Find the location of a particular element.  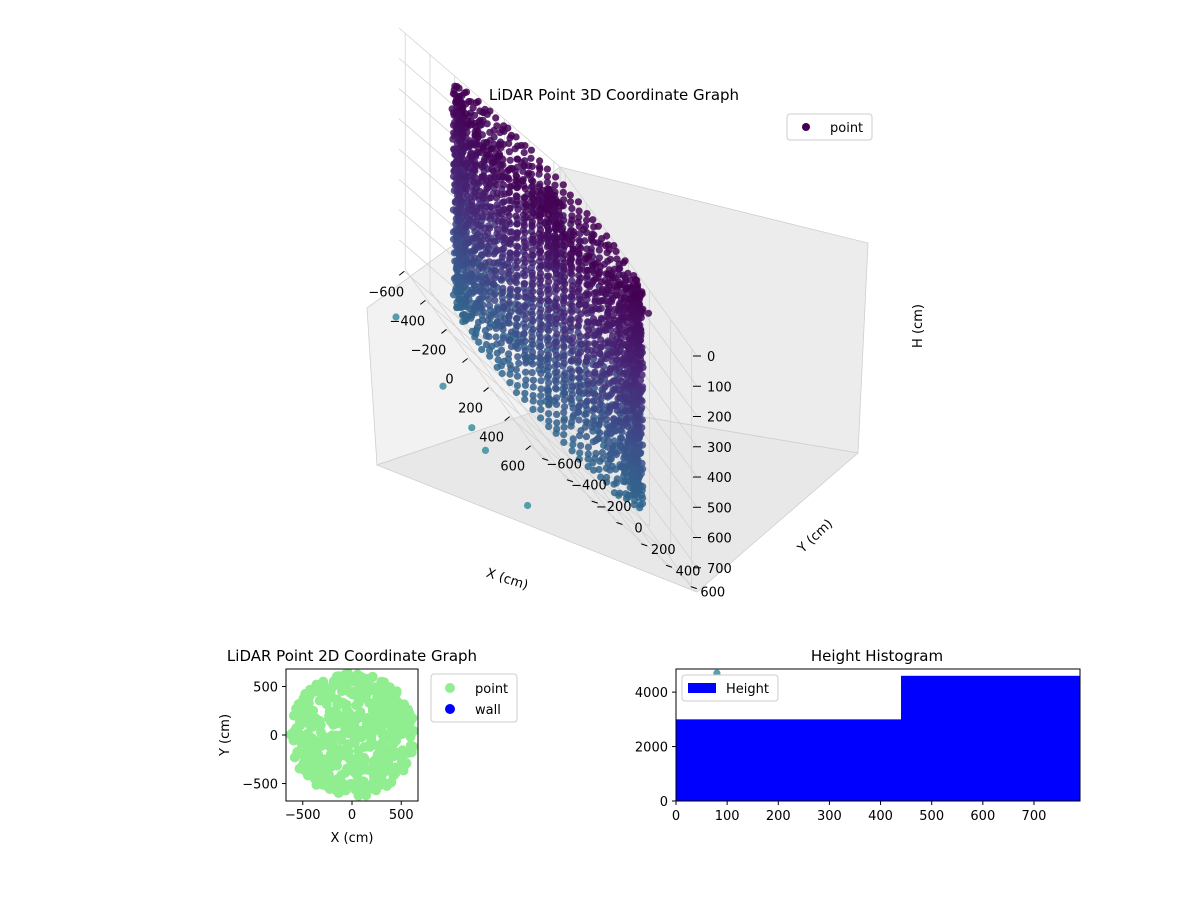

x-tick-label-3d: 200 is located at coordinates (470, 409).